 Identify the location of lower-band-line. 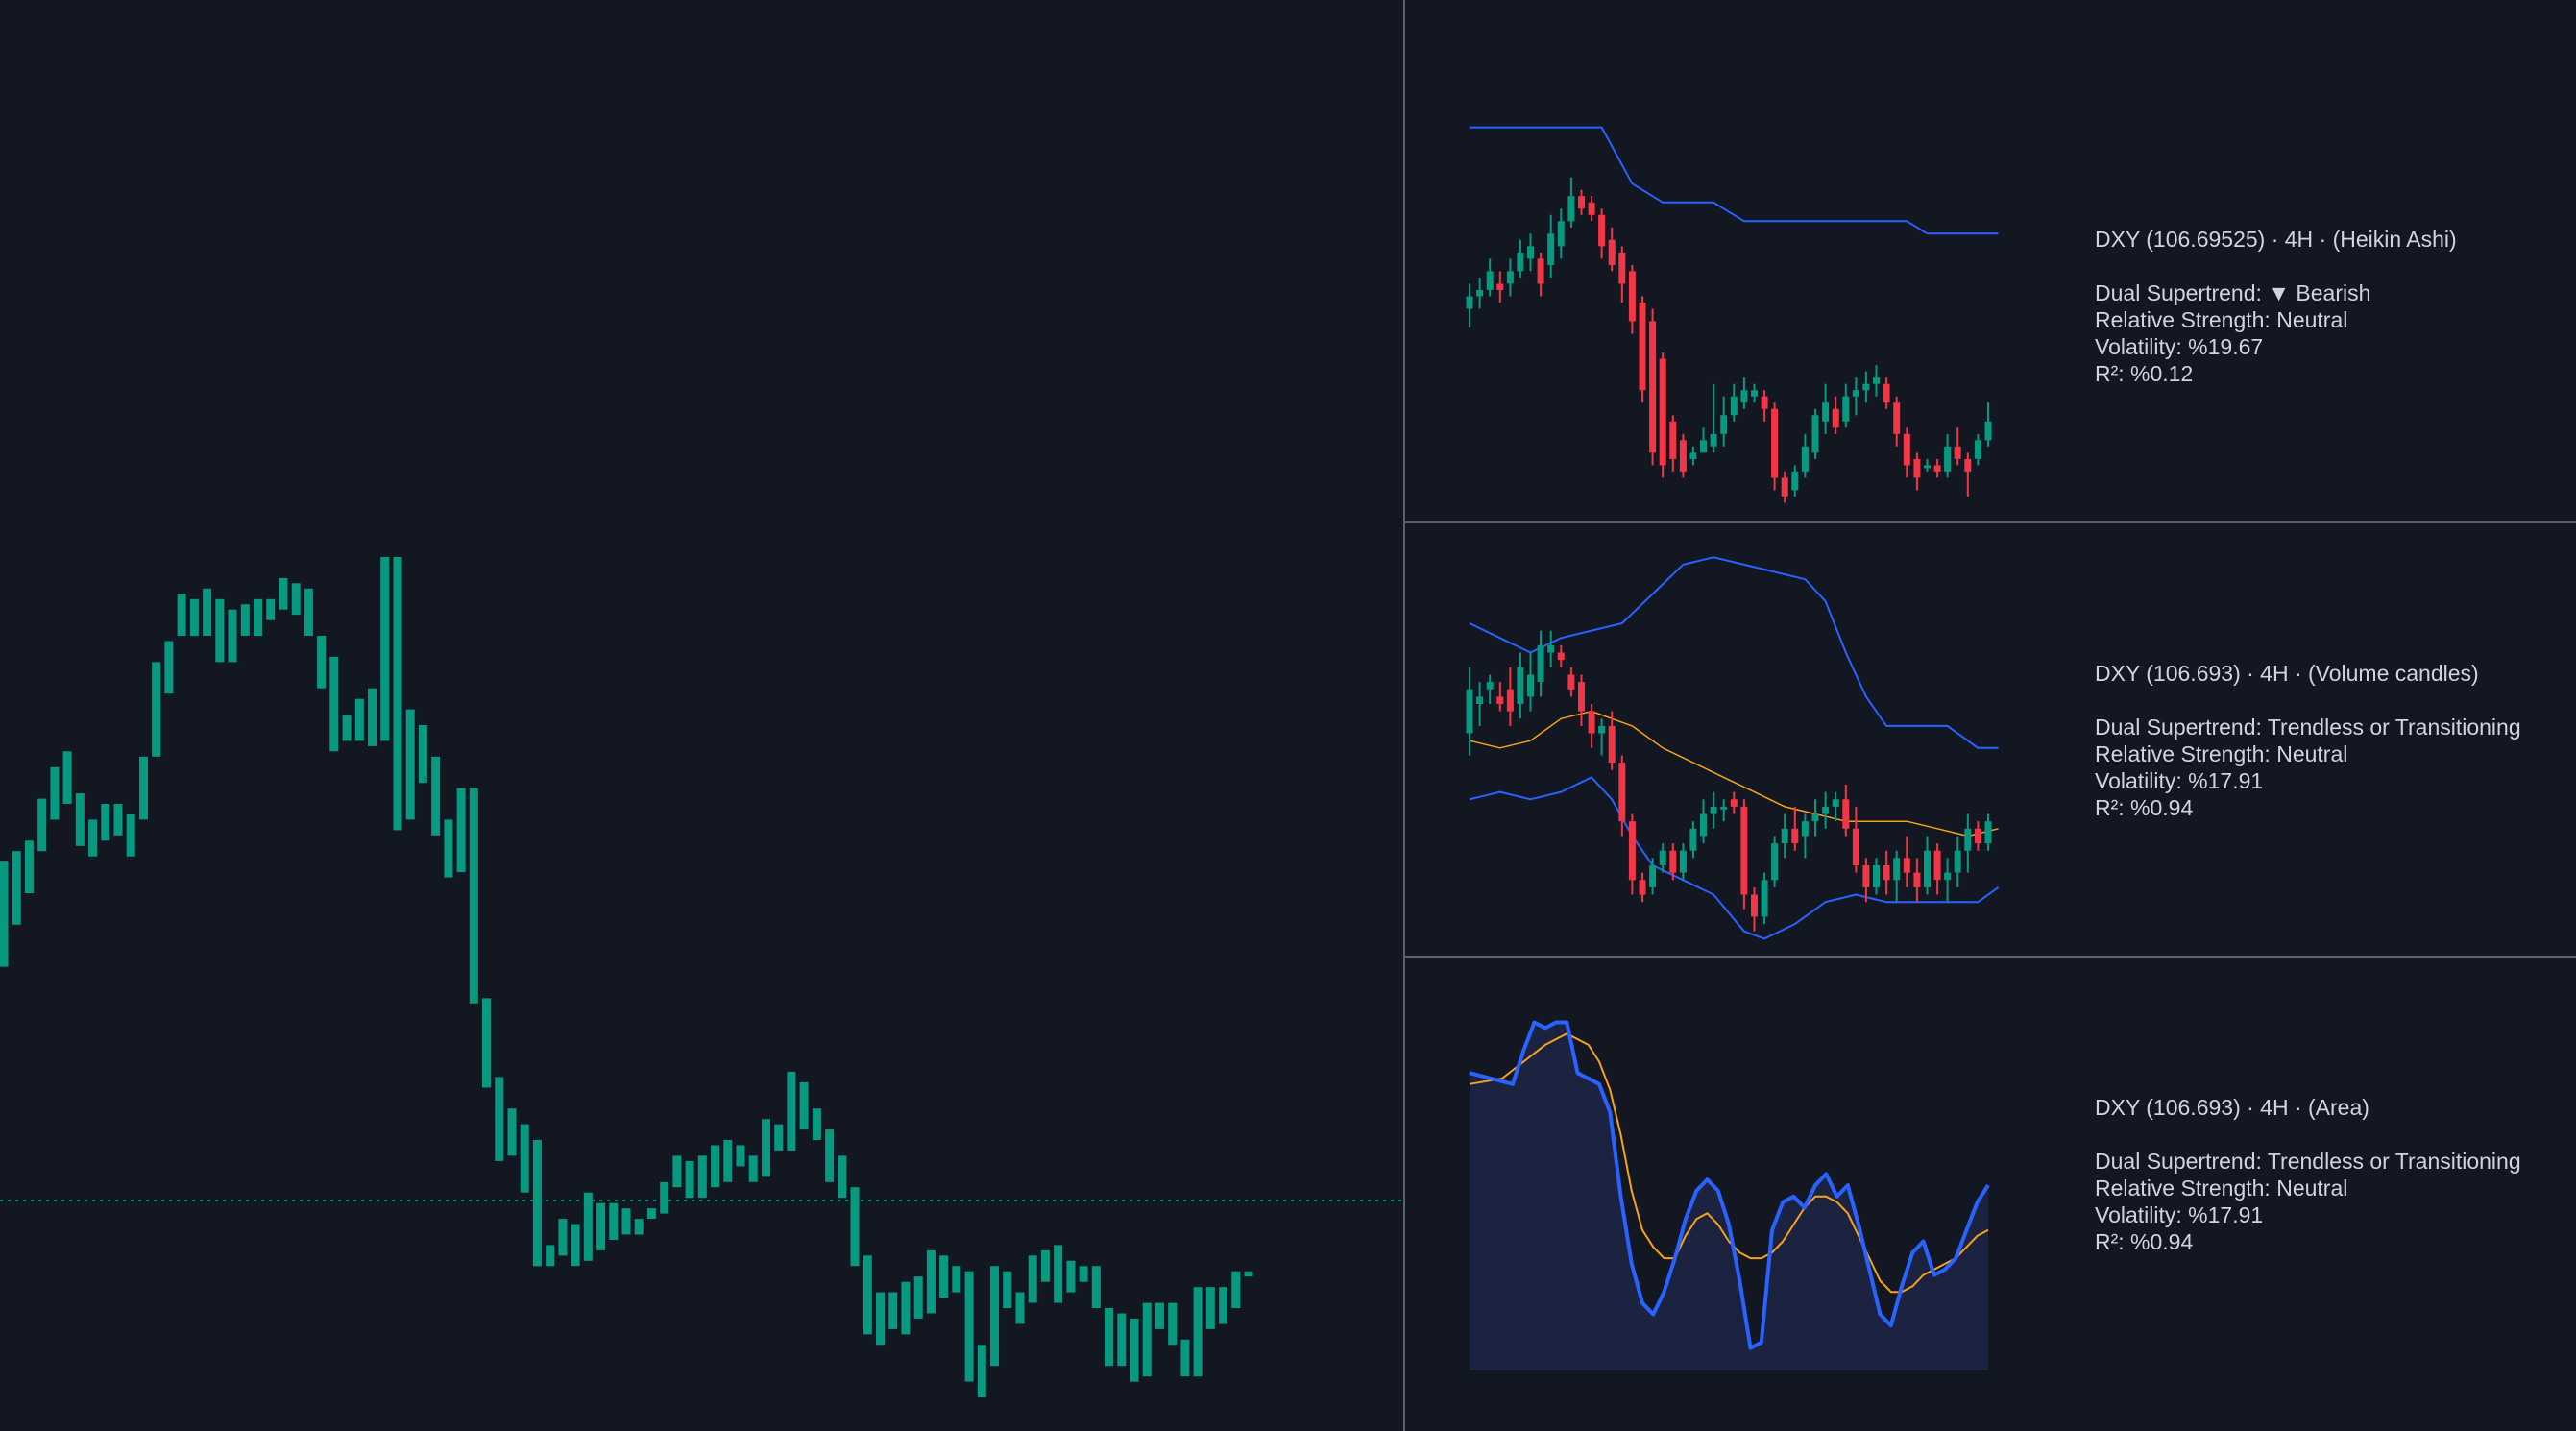
(1734, 858).